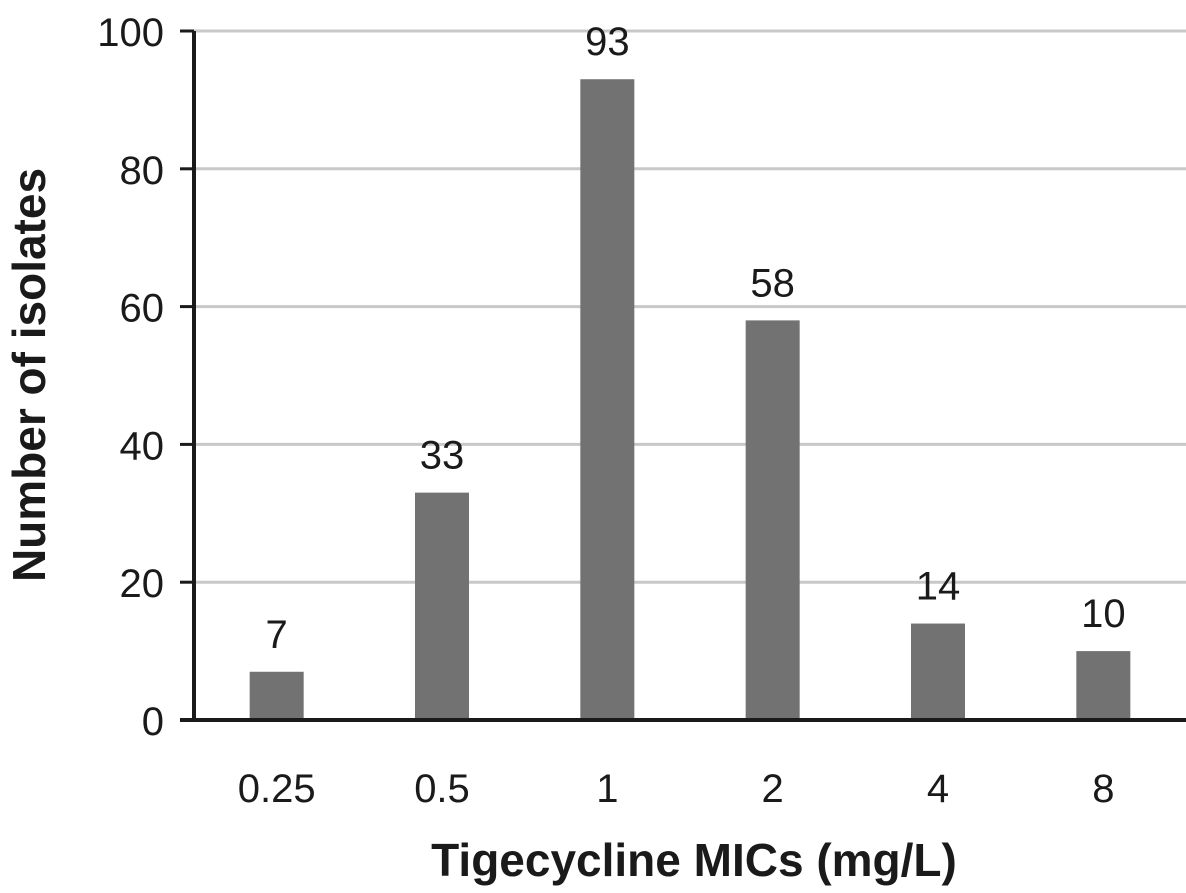 The image size is (1186, 893). I want to click on data-label: 14, so click(938, 587).